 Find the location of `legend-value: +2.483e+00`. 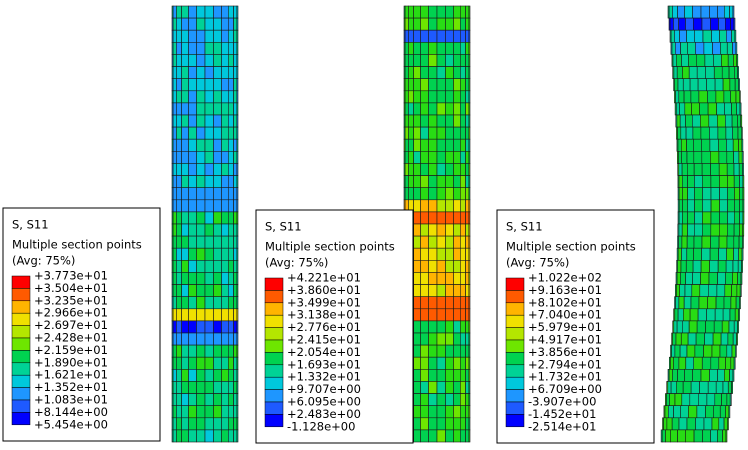

legend-value: +2.483e+00 is located at coordinates (324, 414).